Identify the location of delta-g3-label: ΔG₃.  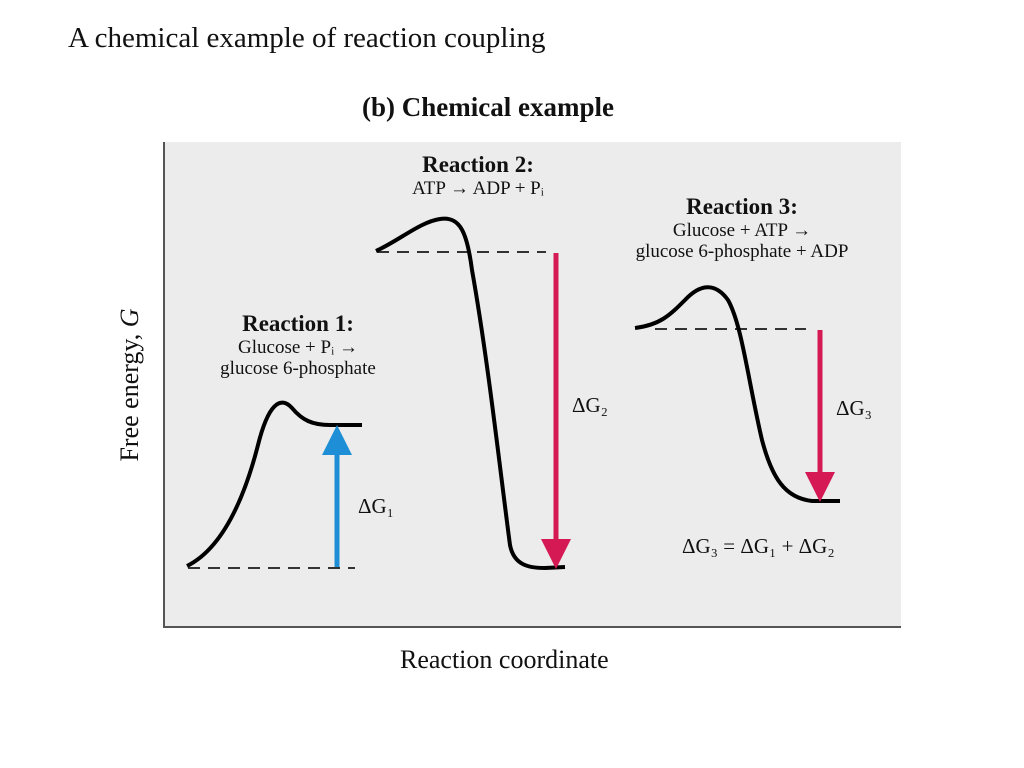
(854, 408).